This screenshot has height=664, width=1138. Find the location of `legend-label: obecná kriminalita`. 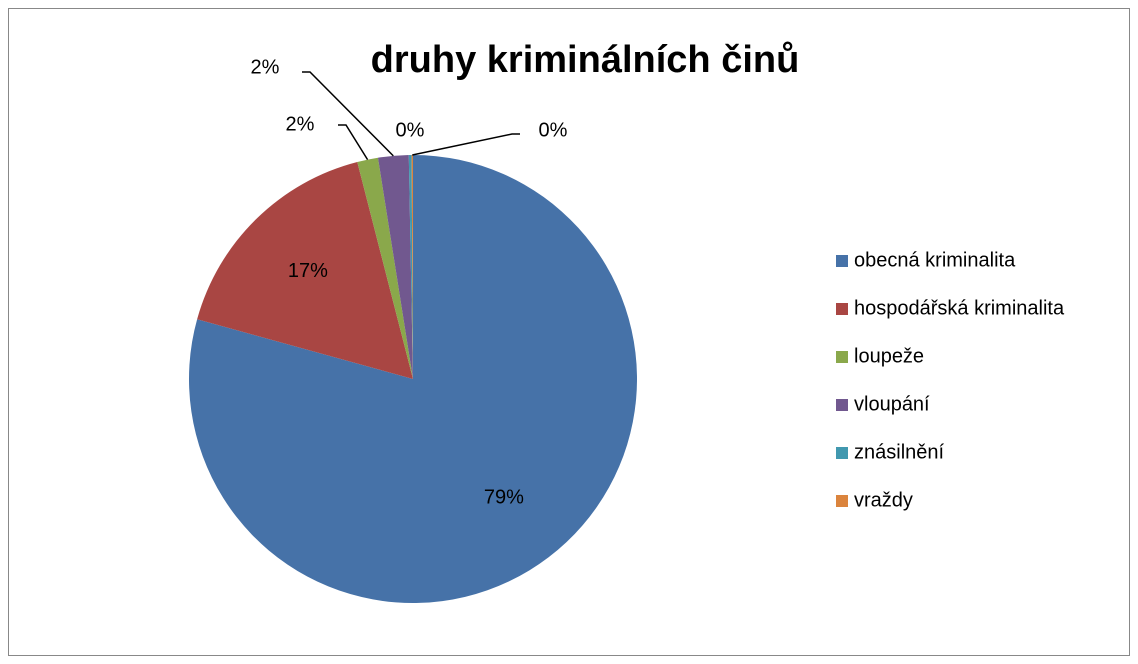

legend-label: obecná kriminalita is located at coordinates (935, 260).